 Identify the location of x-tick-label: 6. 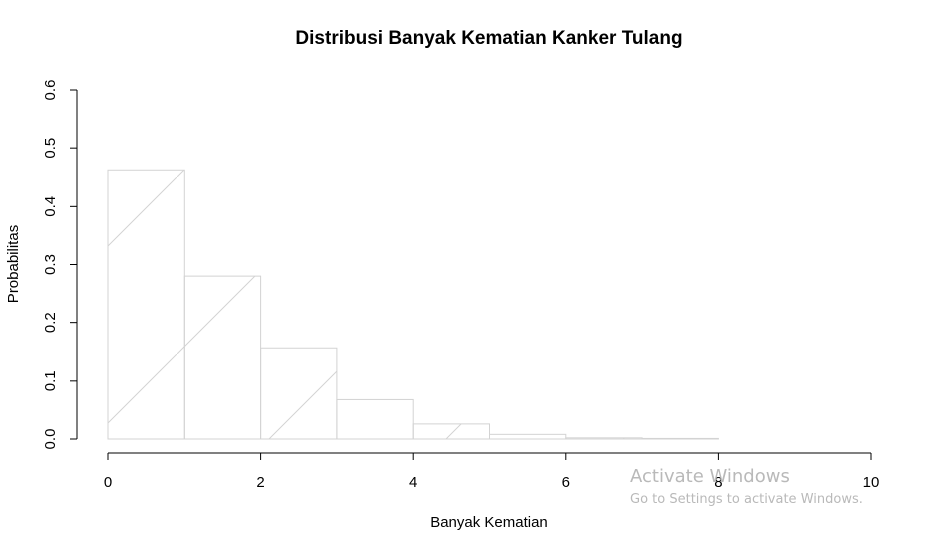
(566, 482).